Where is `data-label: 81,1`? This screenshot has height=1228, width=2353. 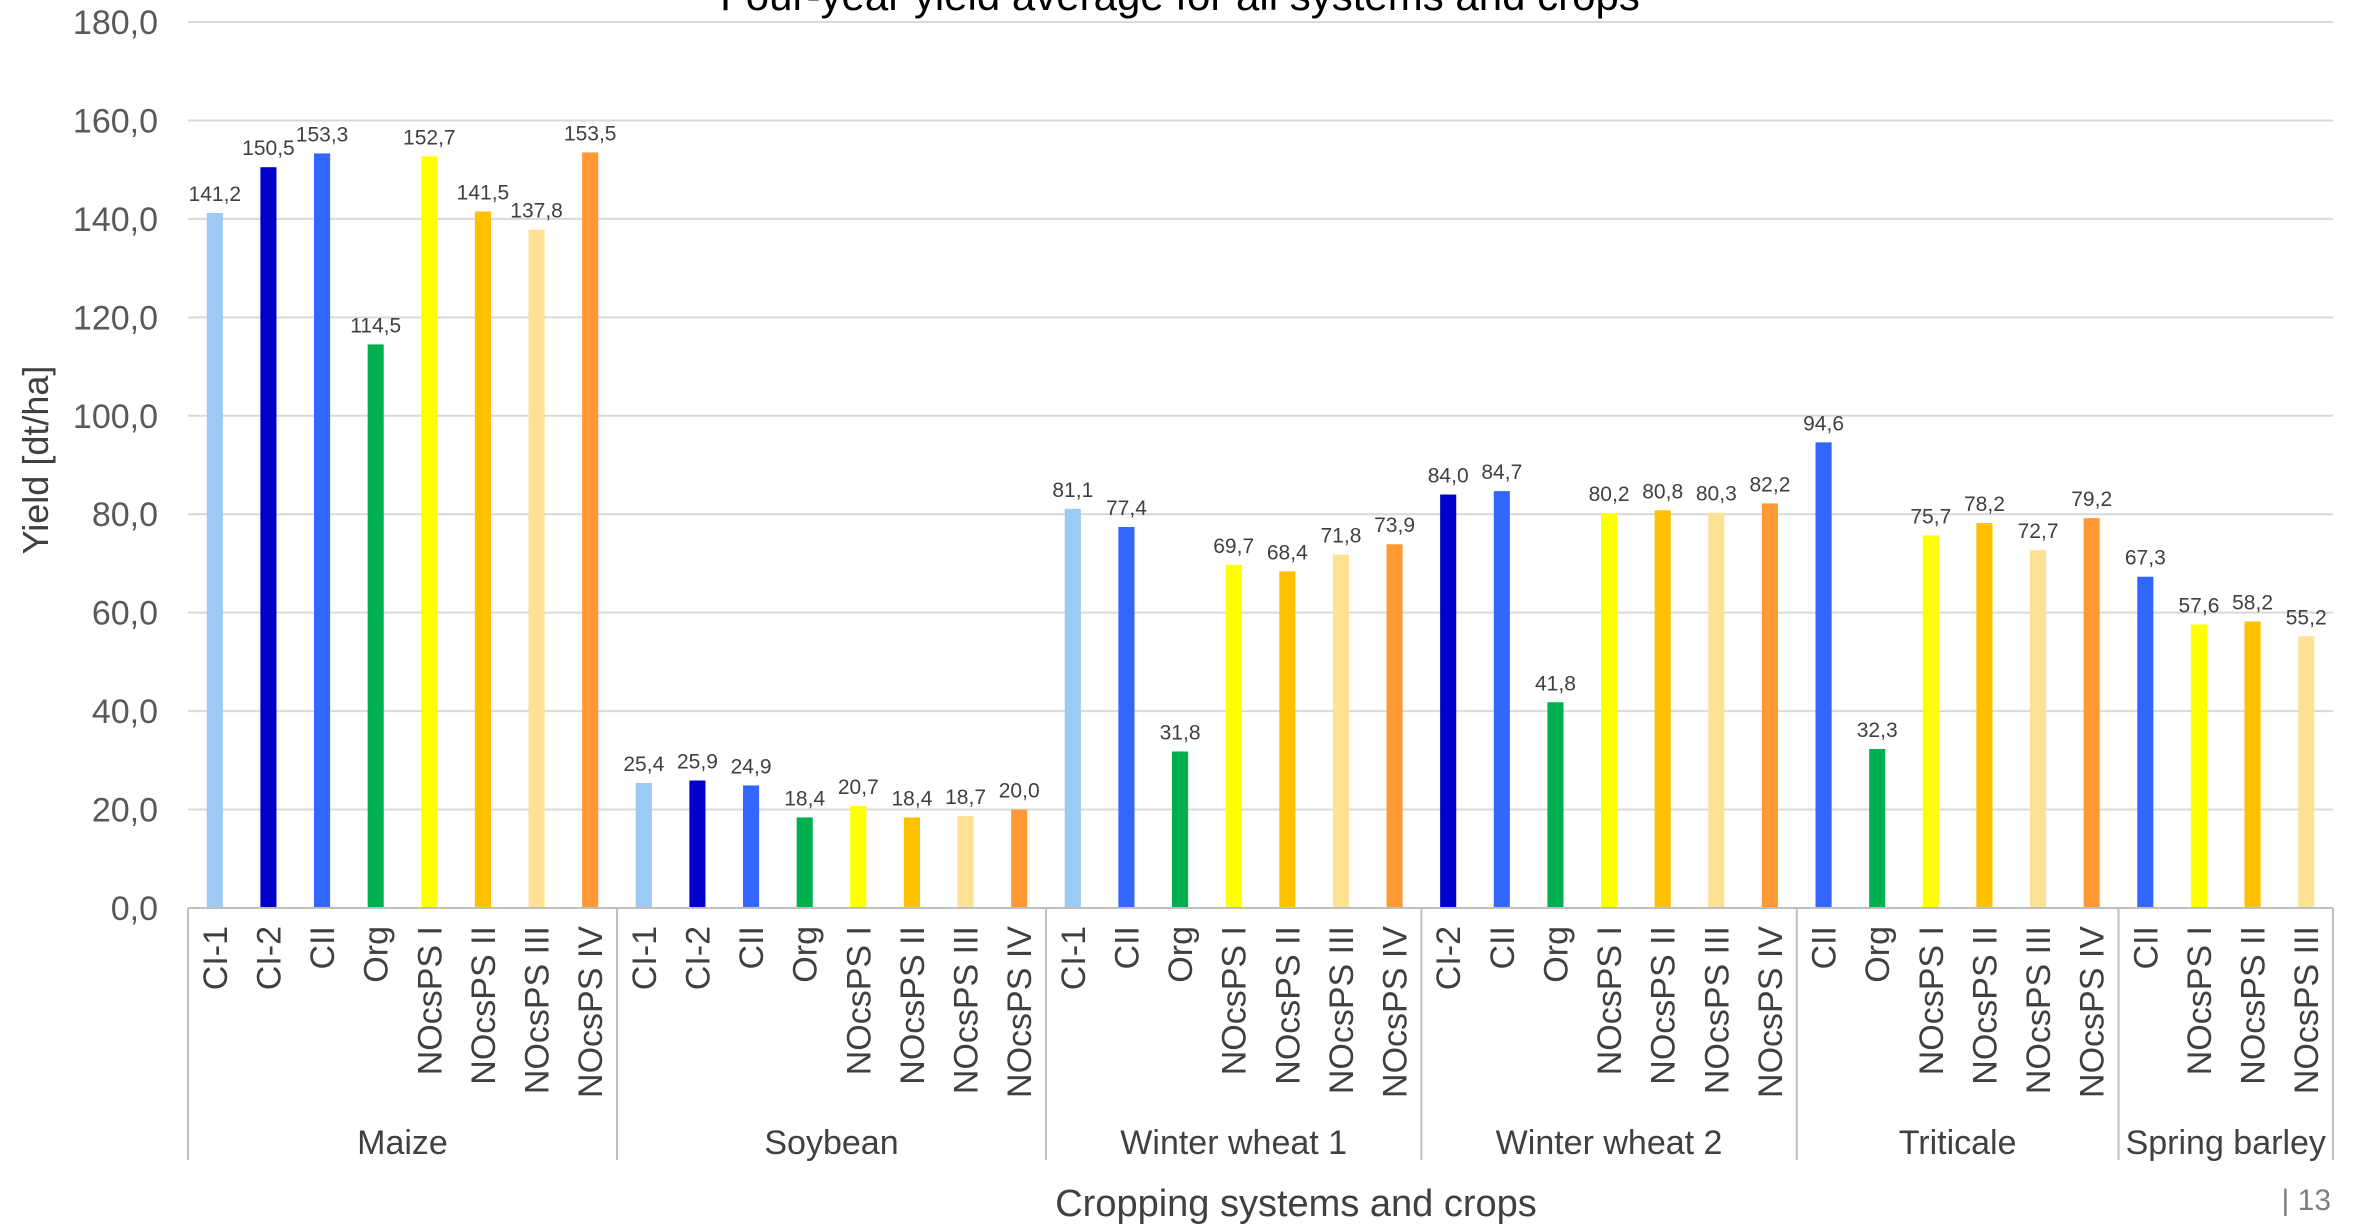 data-label: 81,1 is located at coordinates (1072, 490).